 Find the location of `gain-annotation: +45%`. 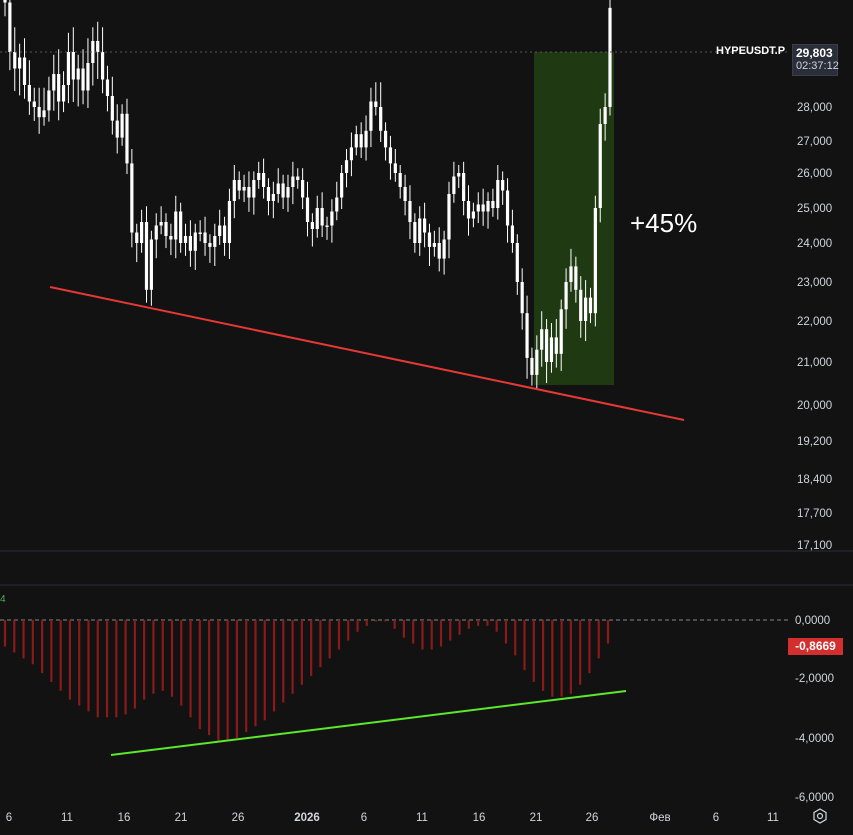

gain-annotation: +45% is located at coordinates (664, 223).